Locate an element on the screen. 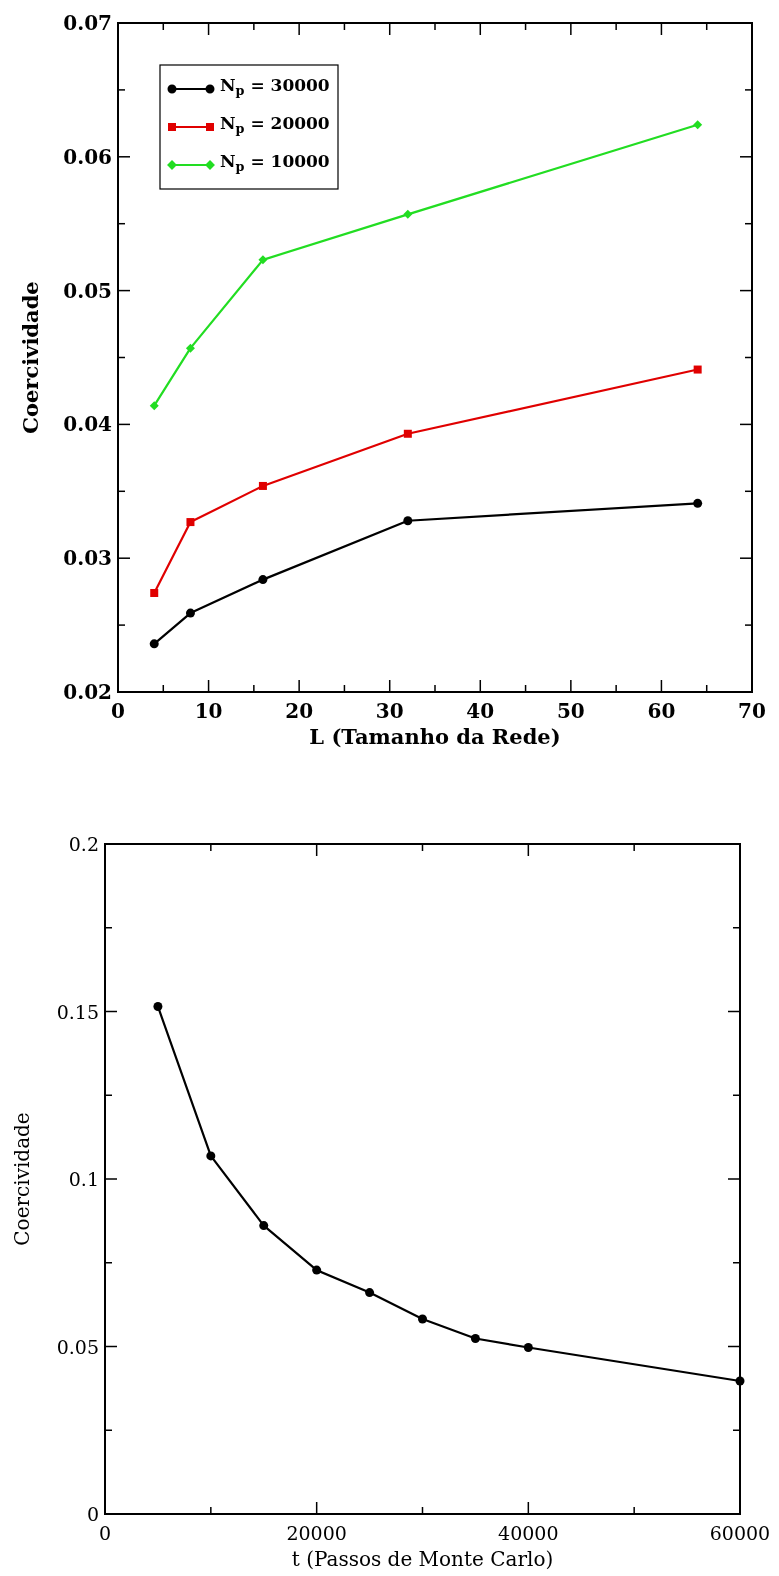 The height and width of the screenshot is (1576, 779). legend-label: N$_{p}$ = 20000 is located at coordinates (275, 124).